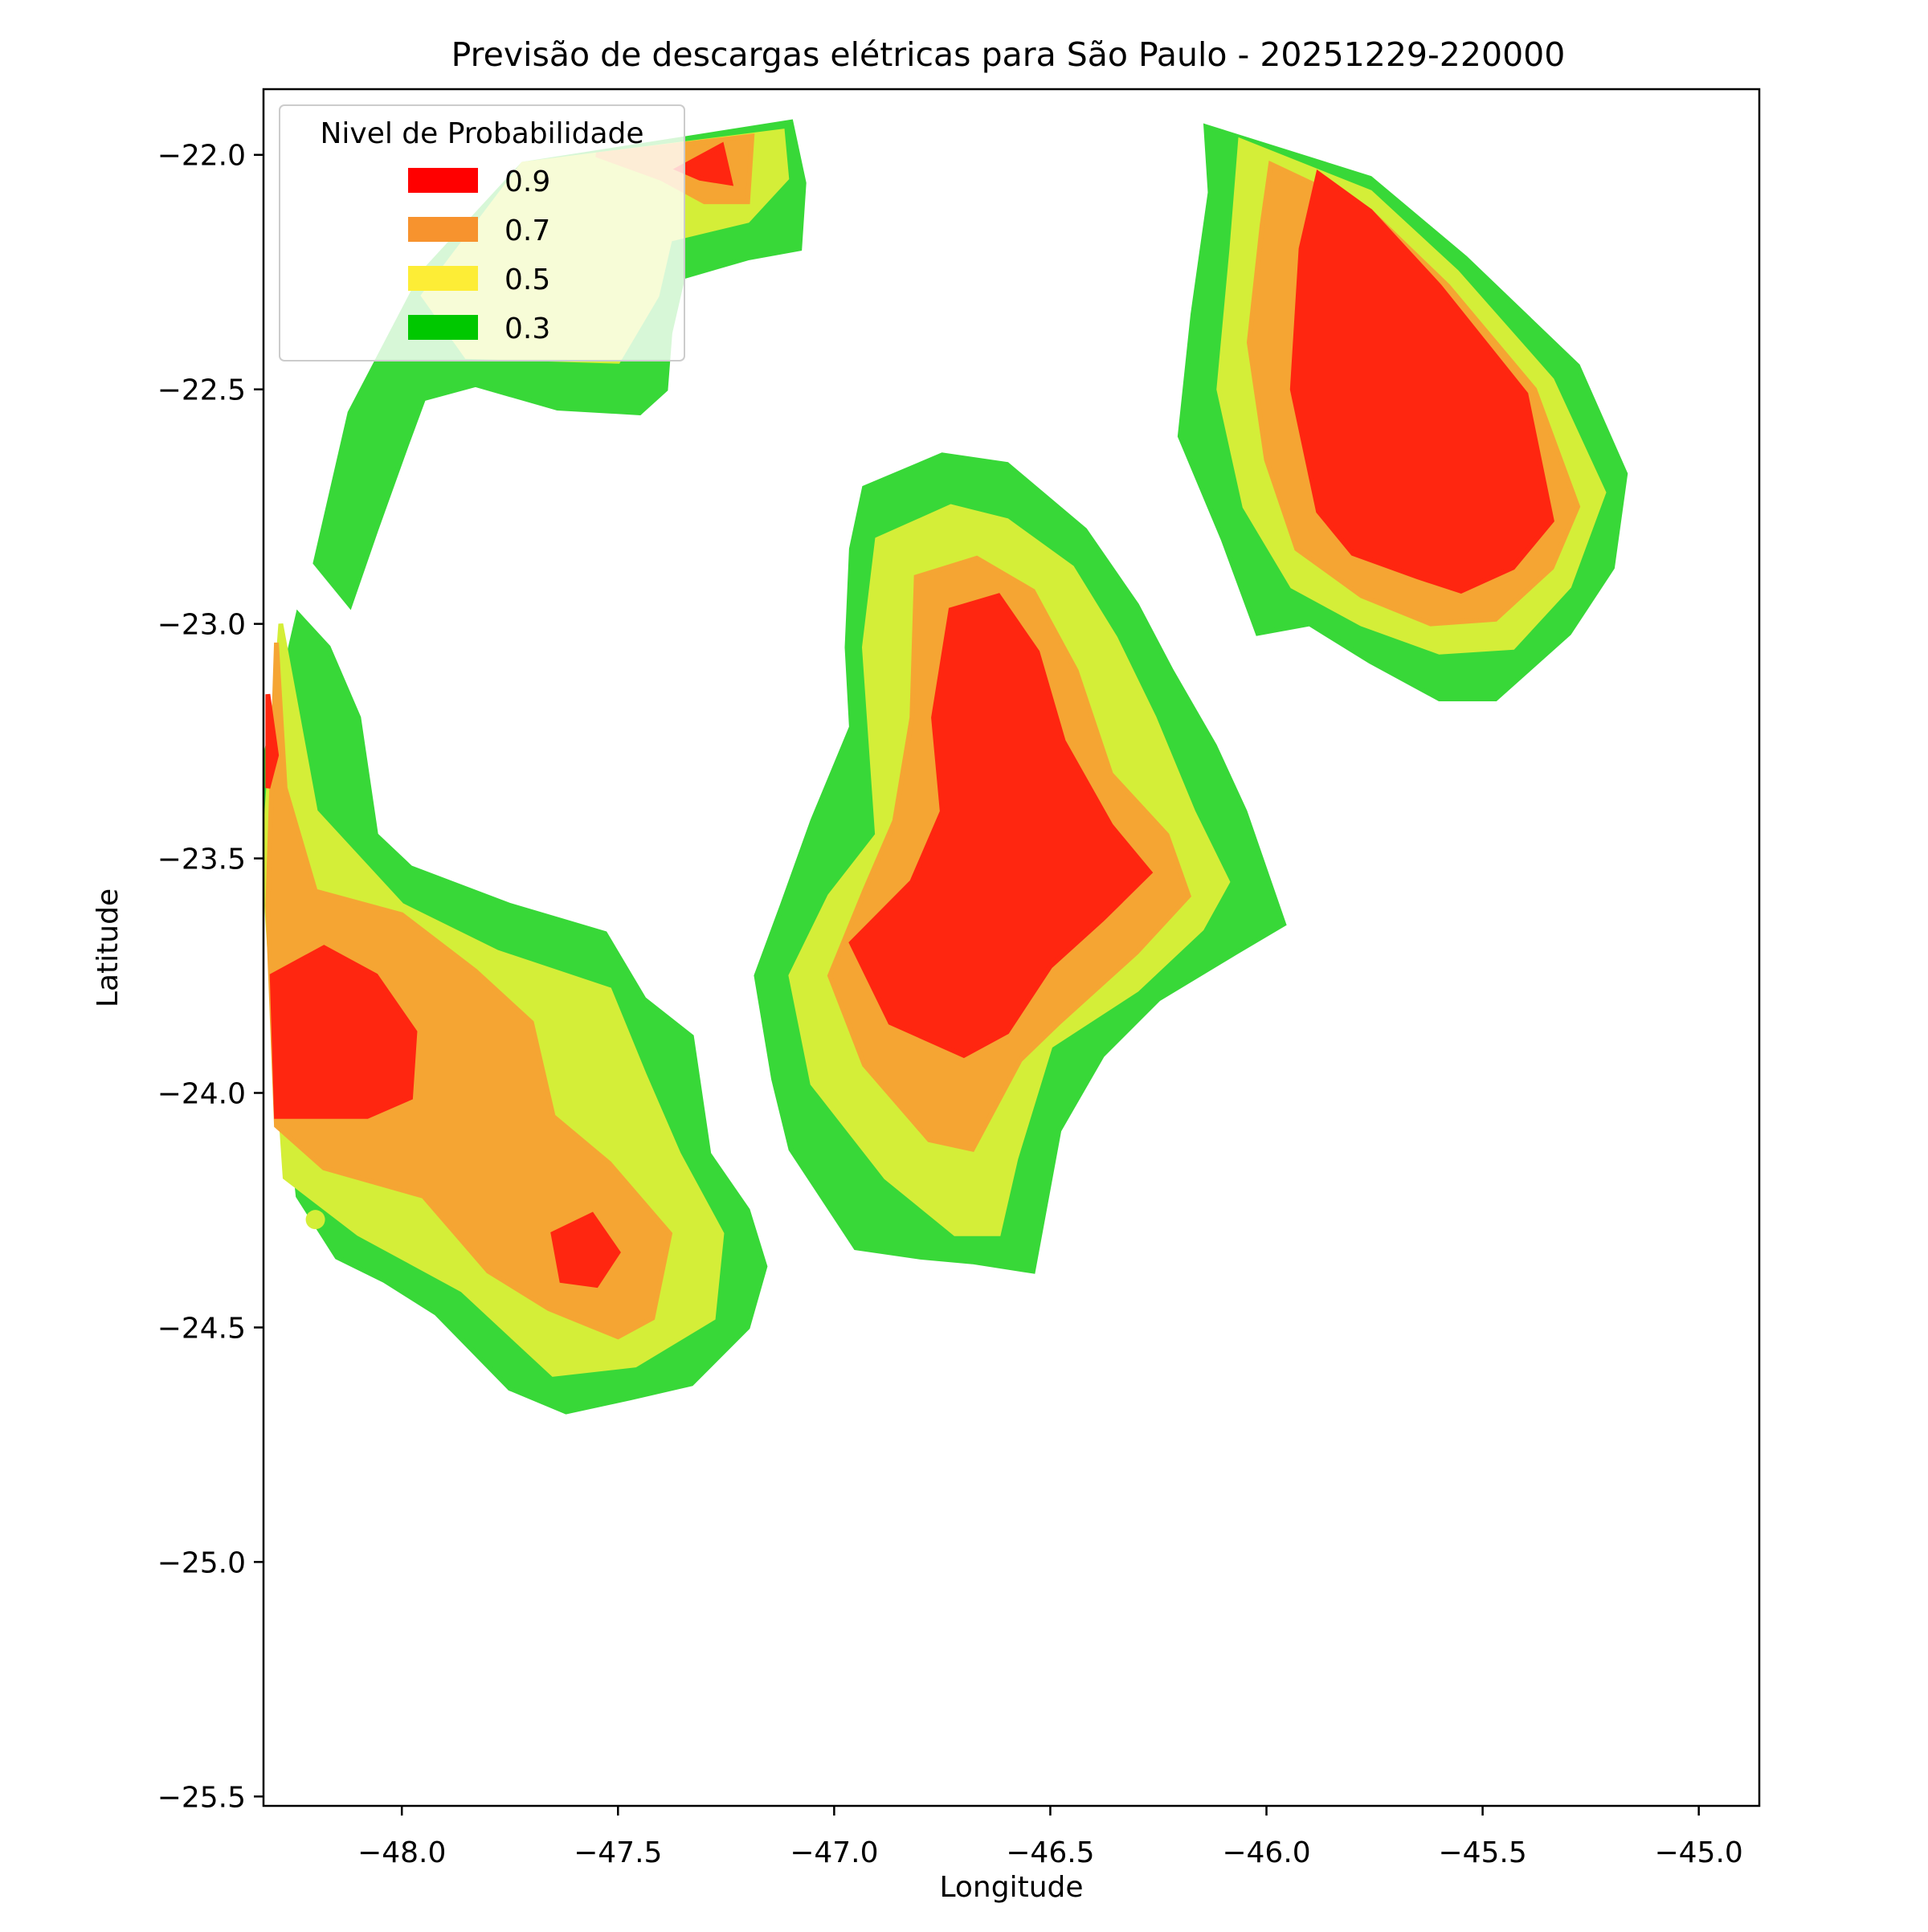 The height and width of the screenshot is (1932, 1928). What do you see at coordinates (527, 230) in the screenshot?
I see `legend-entry-label: 0.7` at bounding box center [527, 230].